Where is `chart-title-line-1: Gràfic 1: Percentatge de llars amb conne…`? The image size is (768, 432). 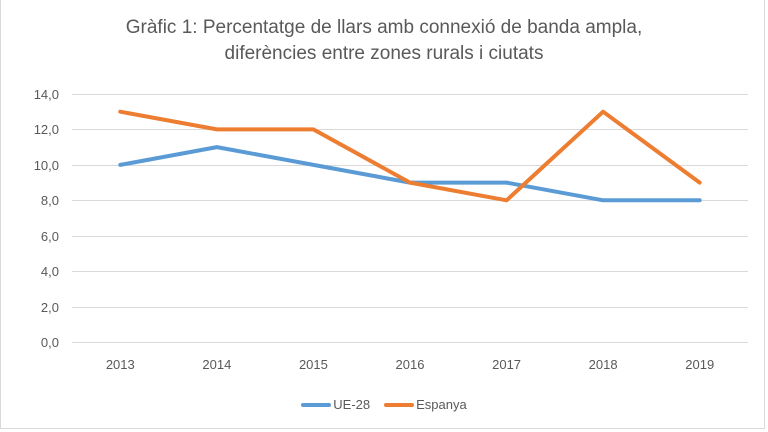
chart-title-line-1: Gràfic 1: Percentatge de llars amb conne… is located at coordinates (384, 27).